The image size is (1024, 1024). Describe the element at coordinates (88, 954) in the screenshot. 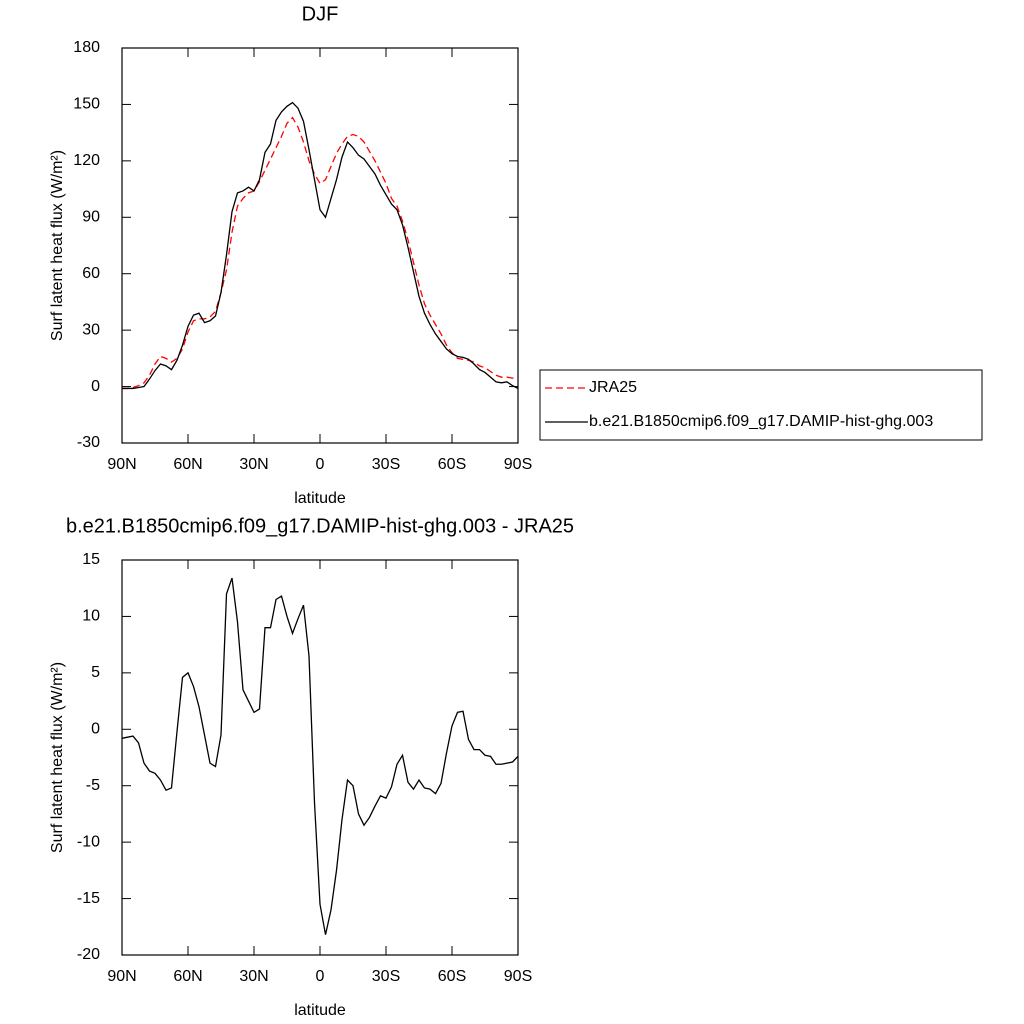

I see `y-tick-label: -20` at that location.